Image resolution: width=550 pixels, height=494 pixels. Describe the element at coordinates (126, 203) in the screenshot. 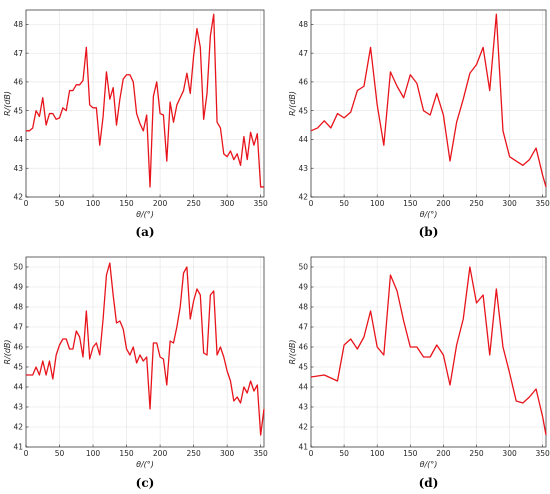

I see `panel-a-xtick-label: 150` at that location.